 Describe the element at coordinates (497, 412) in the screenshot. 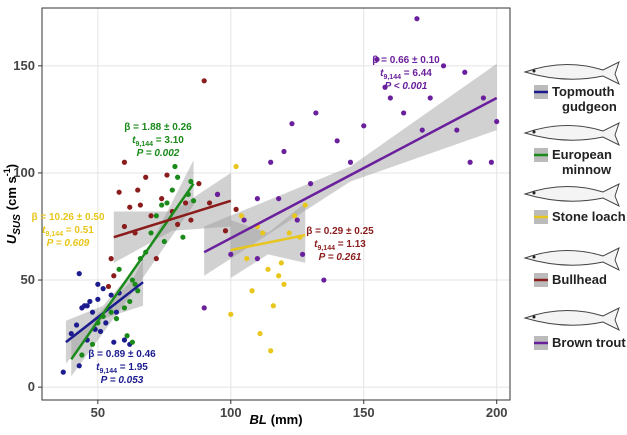

I see `x-tick-label: 200` at that location.